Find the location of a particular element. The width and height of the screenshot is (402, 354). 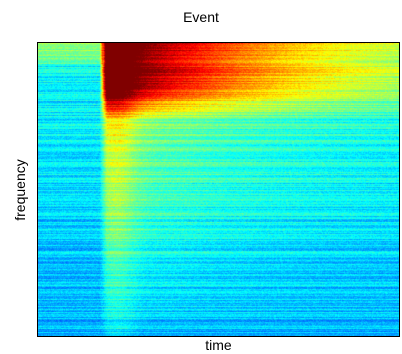

x-axis-label: time is located at coordinates (218, 345).